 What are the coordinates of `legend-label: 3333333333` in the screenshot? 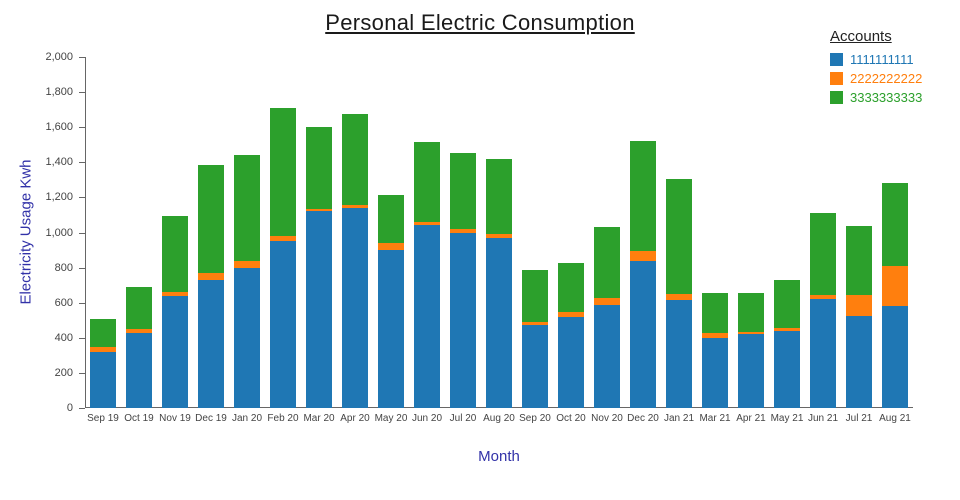 It's located at (886, 97).